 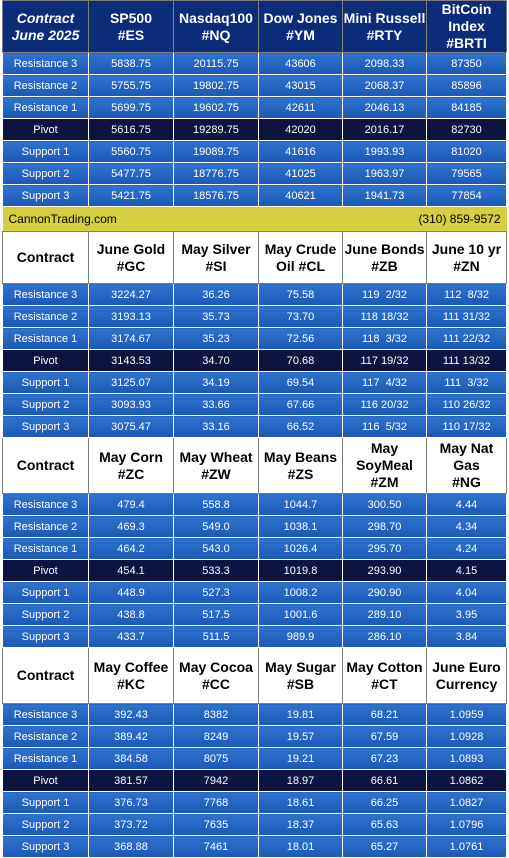 I want to click on value-cell: 34.19, so click(x=216, y=382).